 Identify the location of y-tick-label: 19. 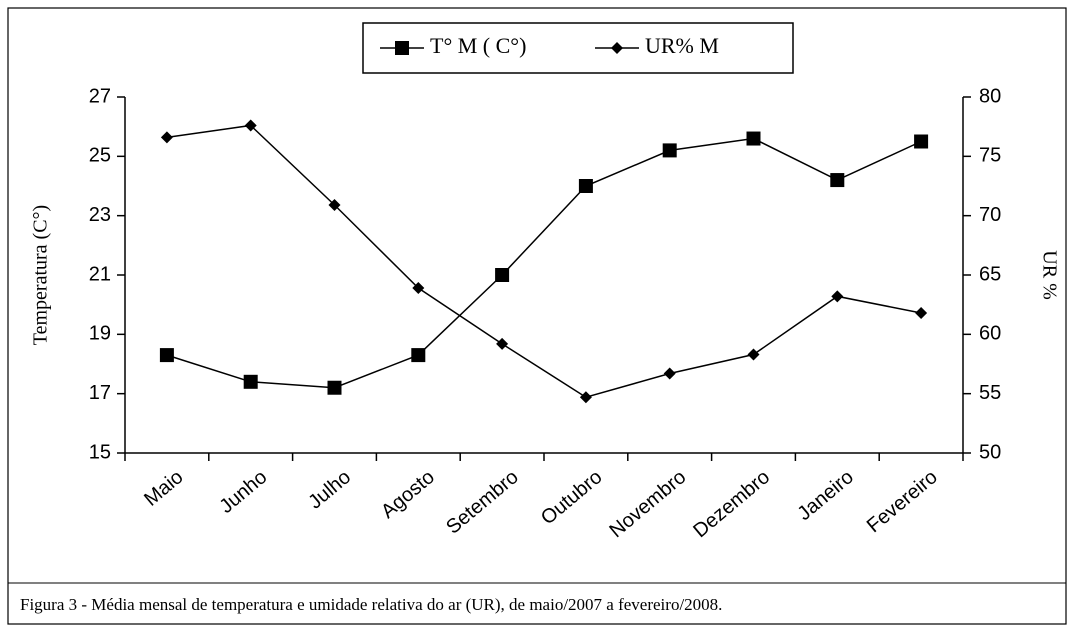
(100, 334).